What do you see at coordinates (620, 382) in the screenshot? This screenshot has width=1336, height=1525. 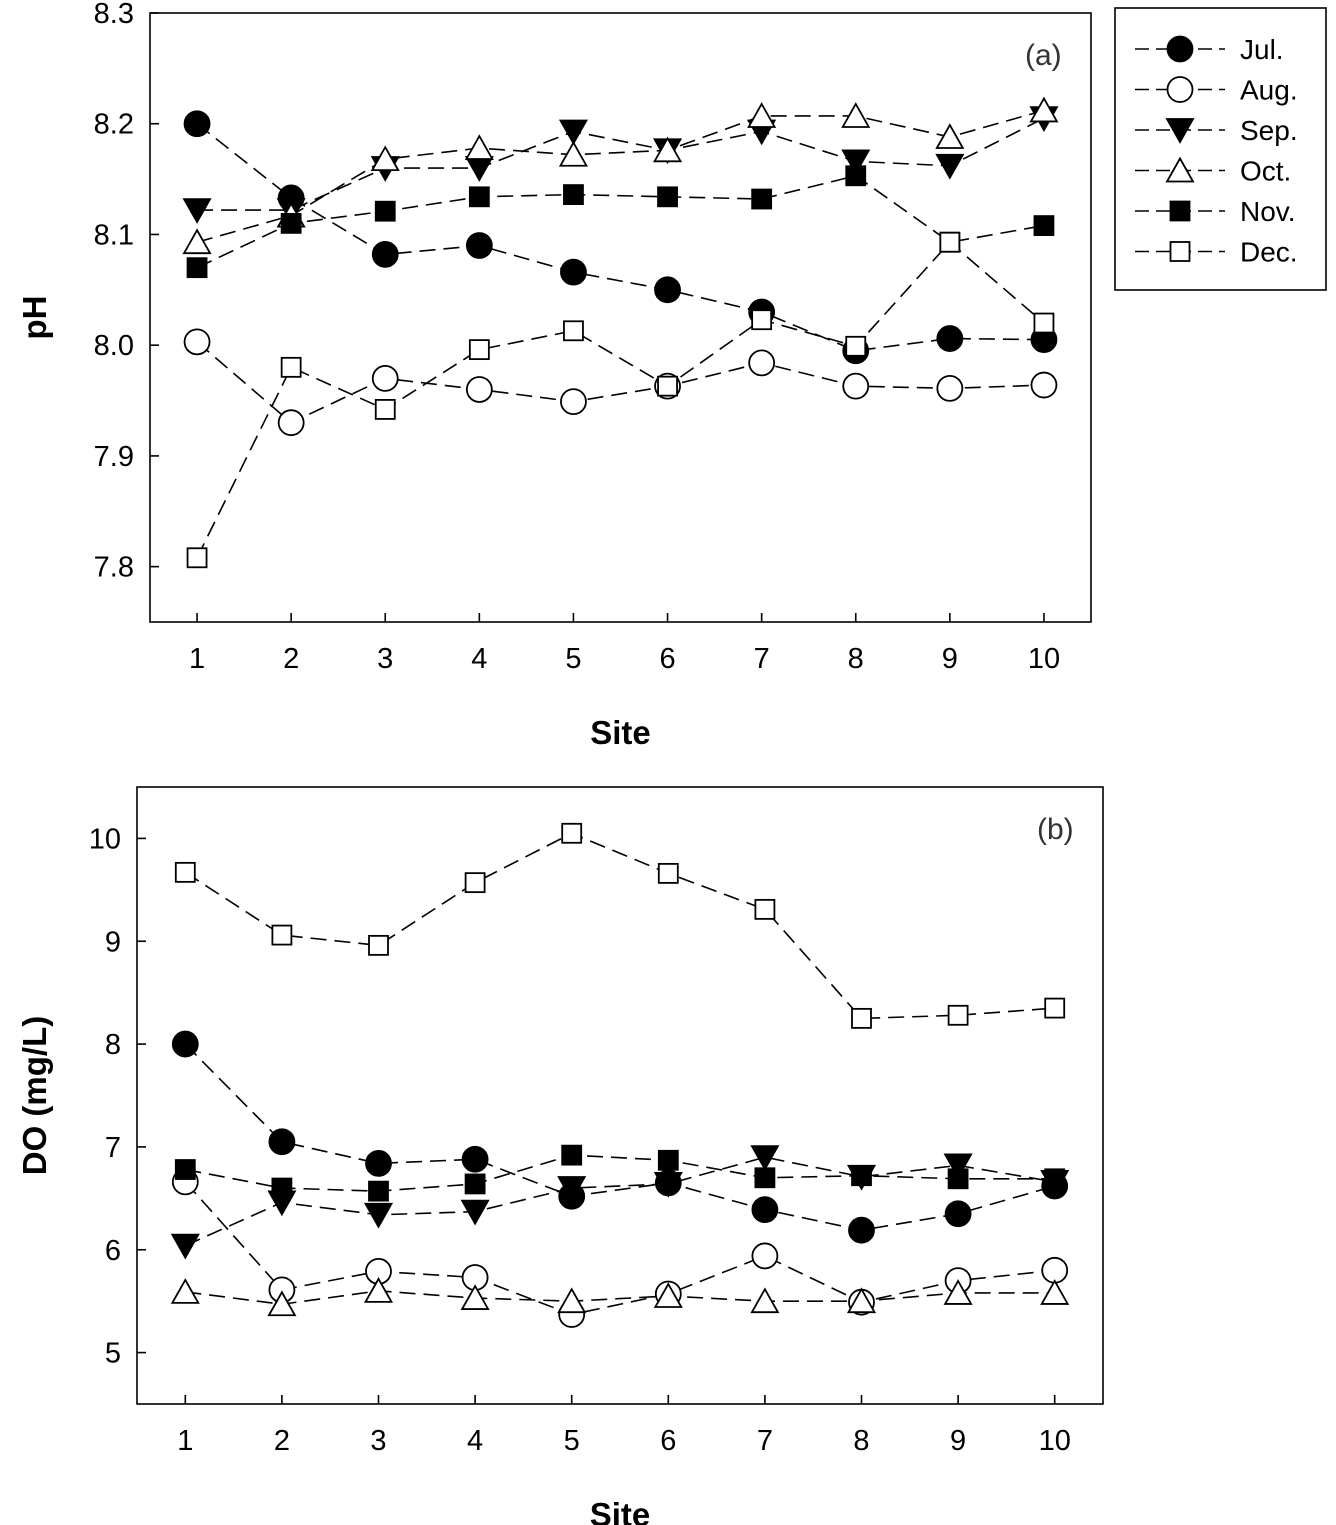 I see `series-markers-aug` at bounding box center [620, 382].